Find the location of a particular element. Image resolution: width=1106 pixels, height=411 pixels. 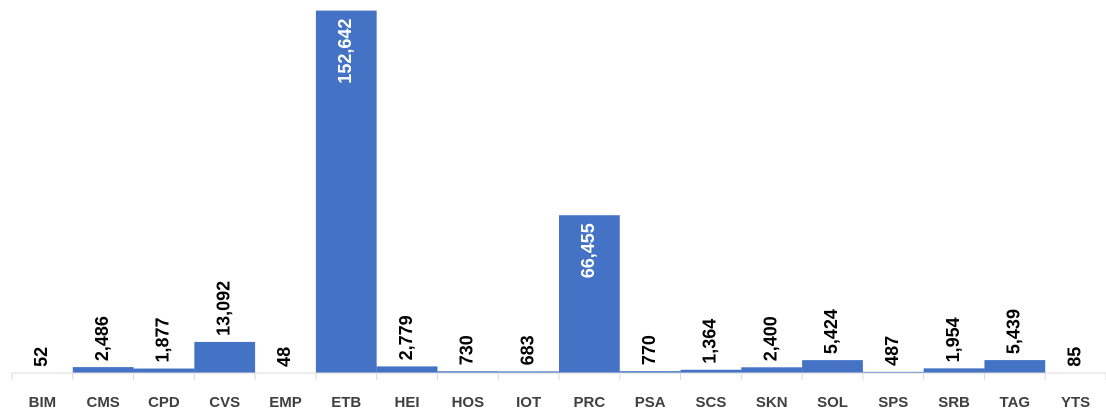

value-label: 5,424 is located at coordinates (831, 331).